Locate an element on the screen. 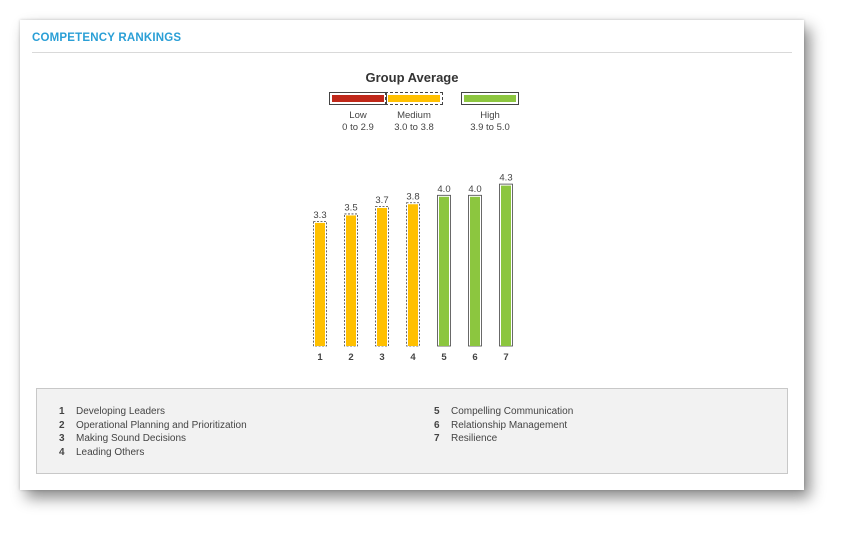 The height and width of the screenshot is (535, 847). legend-item-medium: Medium 3.0 to 3.8 is located at coordinates (414, 113).